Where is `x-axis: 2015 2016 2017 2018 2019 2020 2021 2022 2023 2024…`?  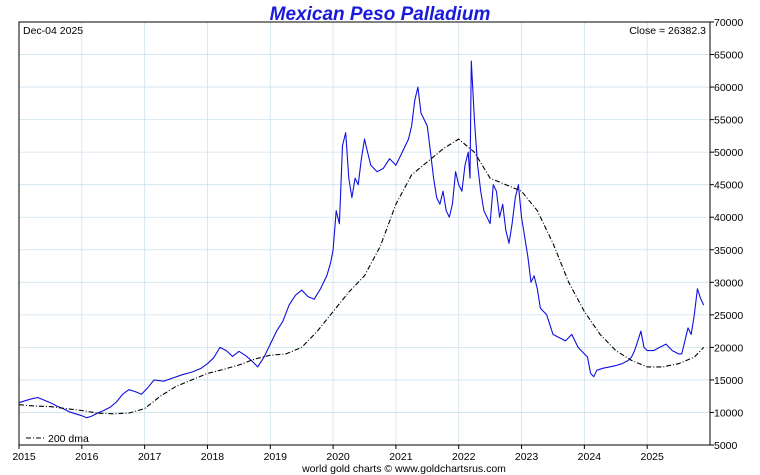 x-axis: 2015 2016 2017 2018 2019 2020 2021 2022 2023 2024… is located at coordinates (338, 454).